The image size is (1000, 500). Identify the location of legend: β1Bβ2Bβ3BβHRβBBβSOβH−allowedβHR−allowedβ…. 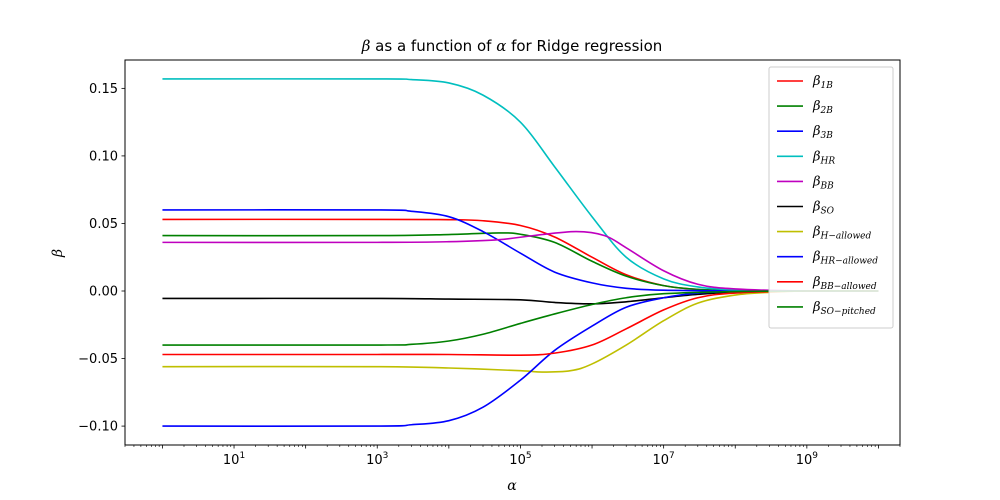
(831, 197).